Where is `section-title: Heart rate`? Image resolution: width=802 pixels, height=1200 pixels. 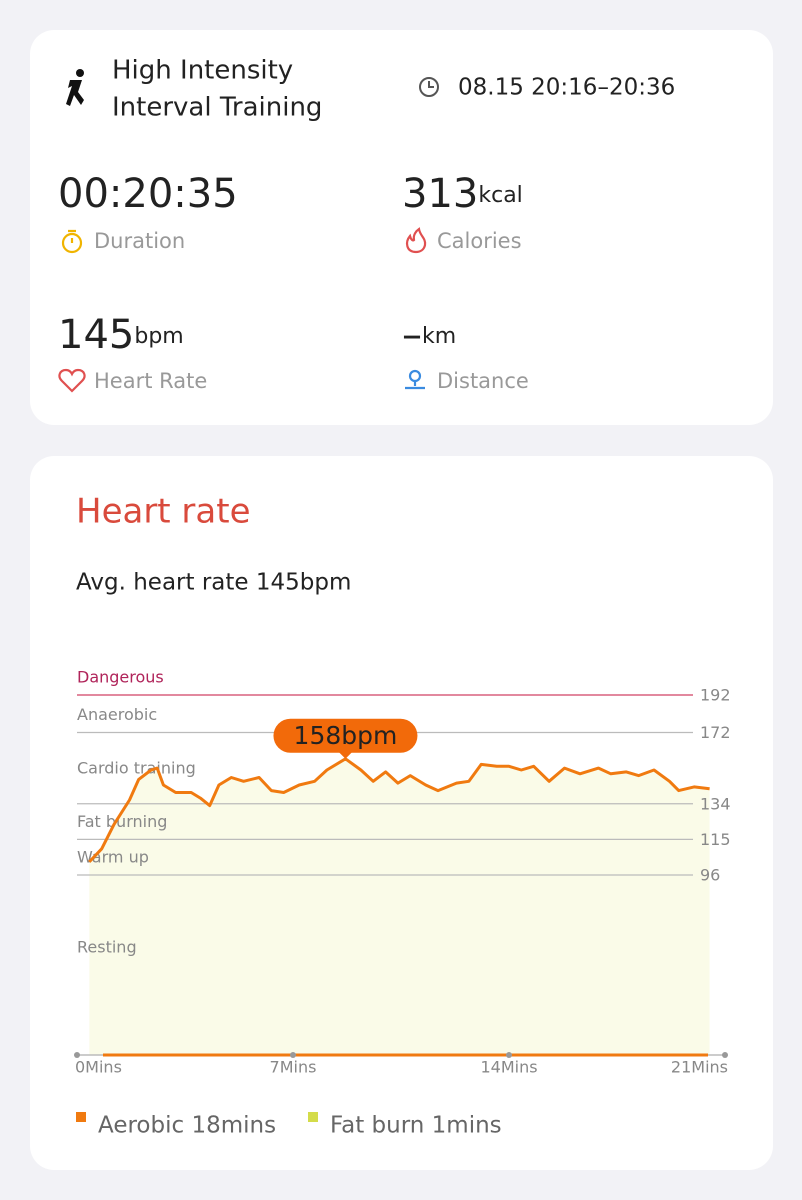 section-title: Heart rate is located at coordinates (163, 512).